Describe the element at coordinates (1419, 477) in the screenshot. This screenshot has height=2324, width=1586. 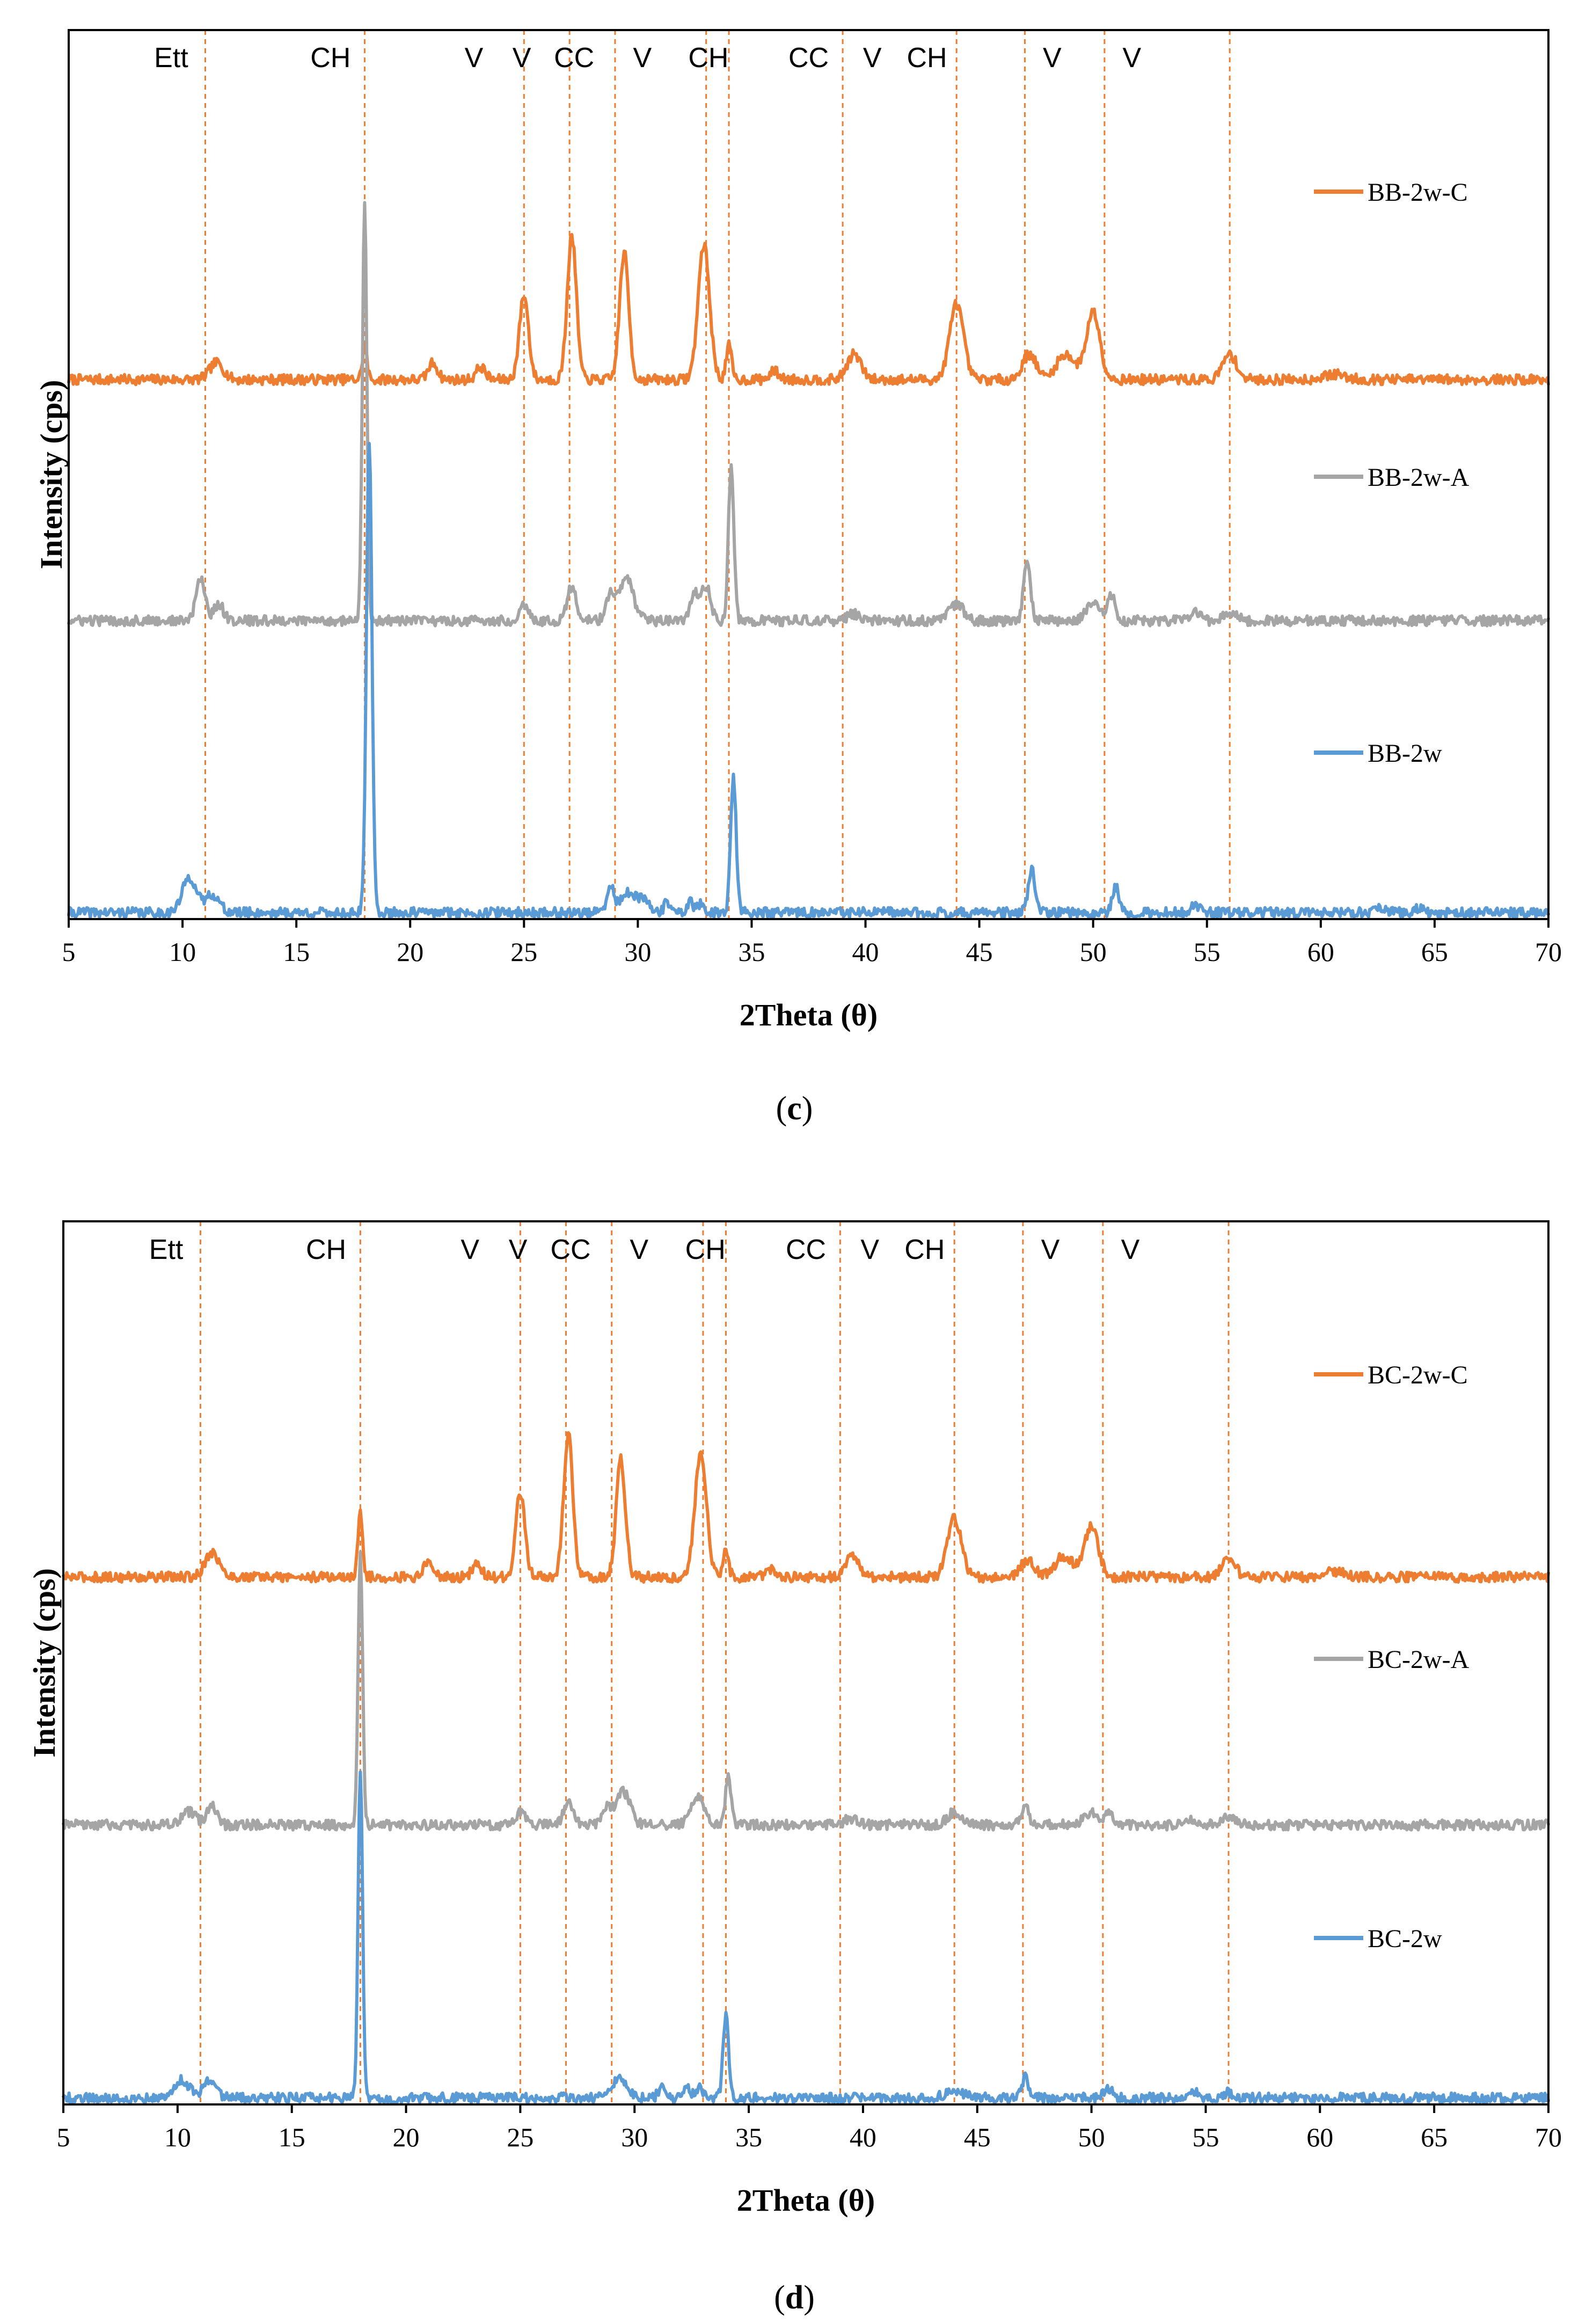
I see `legend-label: BB-2w-A` at that location.